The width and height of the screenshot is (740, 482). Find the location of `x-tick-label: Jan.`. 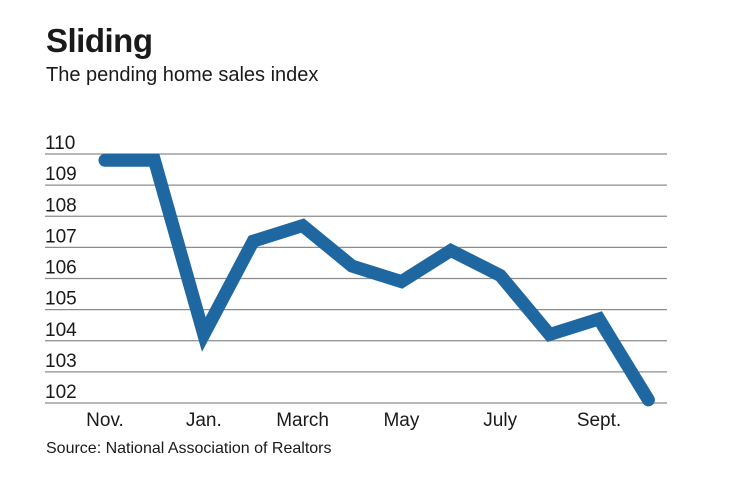

x-tick-label: Jan. is located at coordinates (204, 420).